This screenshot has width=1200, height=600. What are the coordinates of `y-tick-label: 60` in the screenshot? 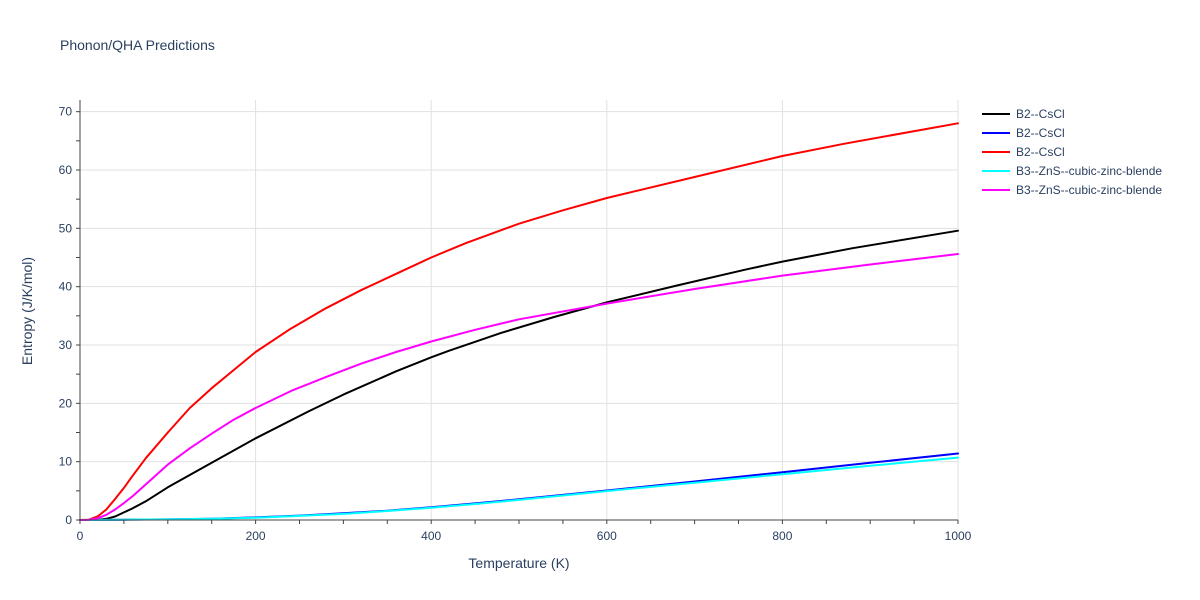 It's located at (66, 170).